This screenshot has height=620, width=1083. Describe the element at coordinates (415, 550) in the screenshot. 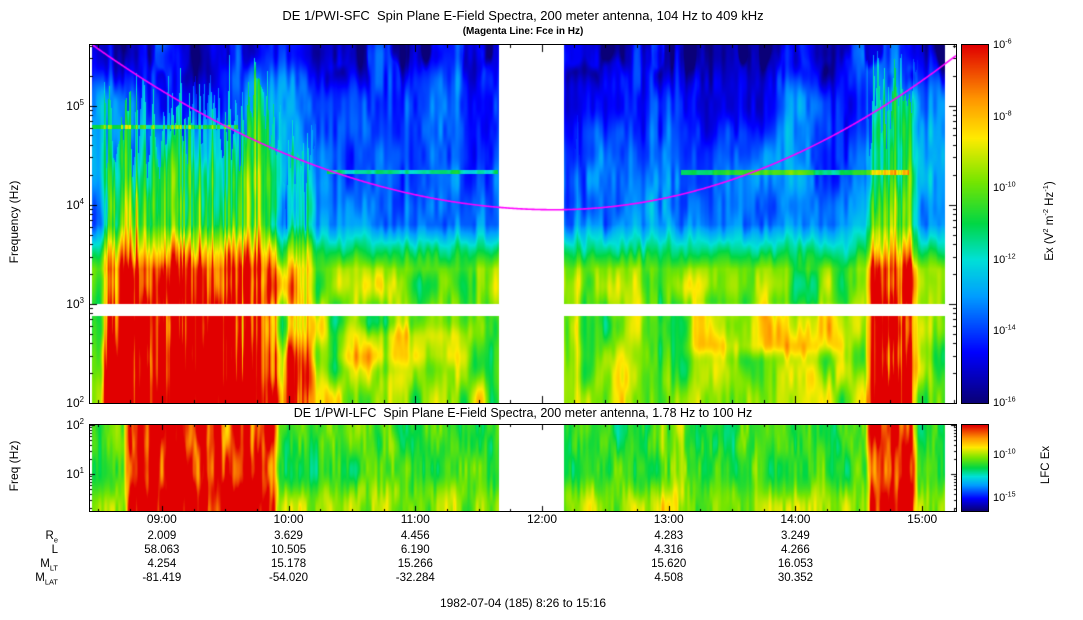

I see `ephemeris-value: 6.190` at that location.